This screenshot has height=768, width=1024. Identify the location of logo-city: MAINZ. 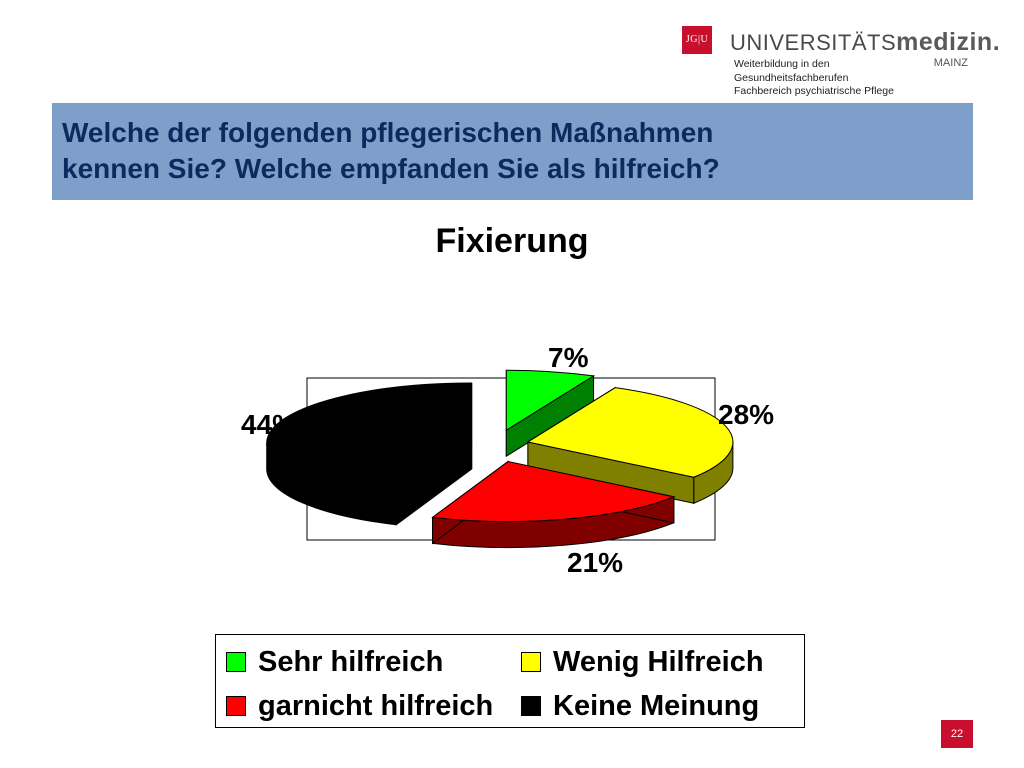
(950, 63).